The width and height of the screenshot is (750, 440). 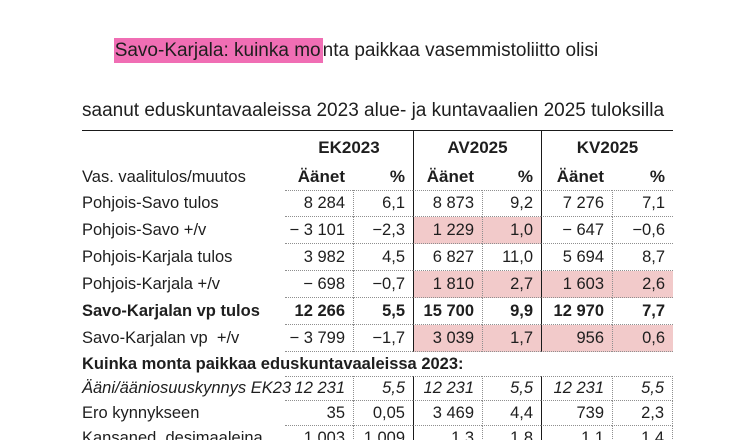 I want to click on col-header-ek-pct: %, so click(x=397, y=176).